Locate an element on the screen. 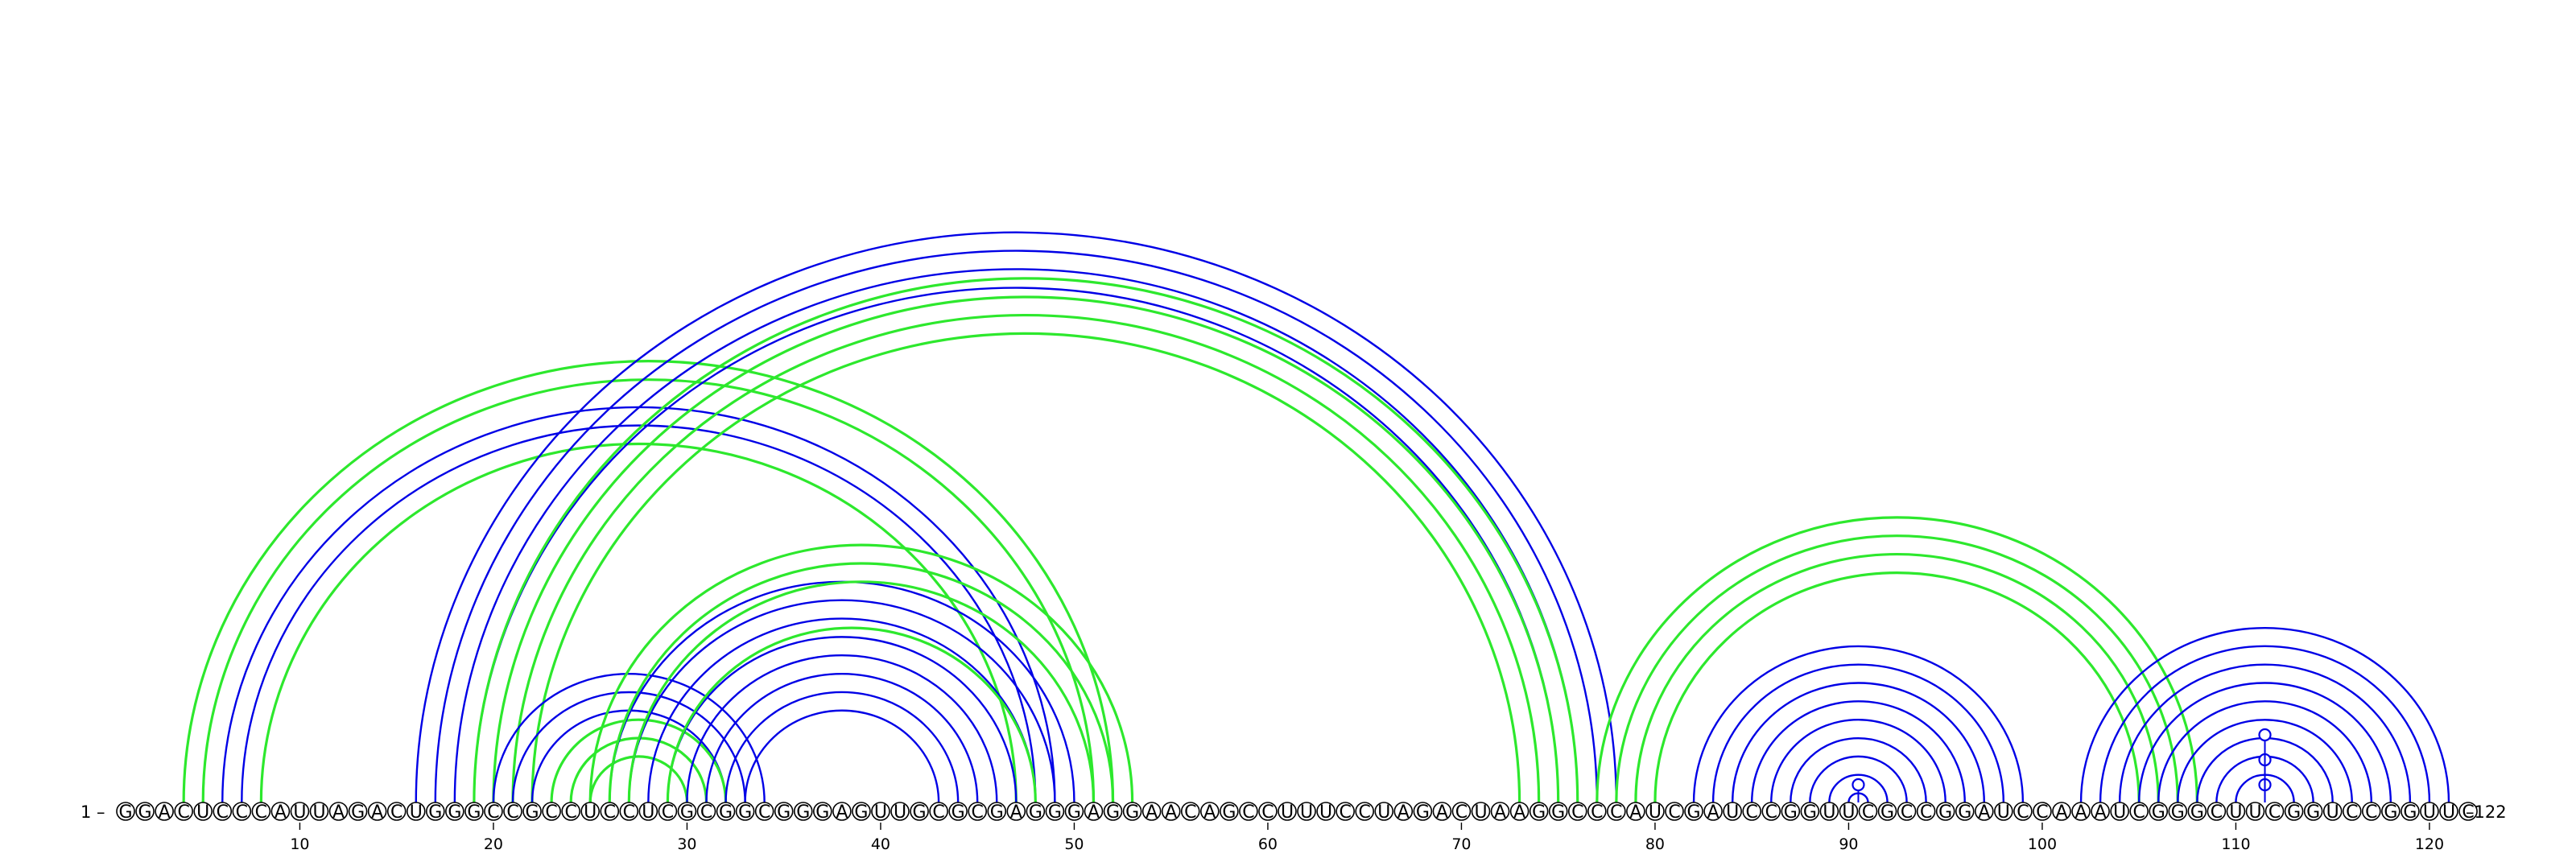 The image size is (2576, 858). nucleotide-66: U is located at coordinates (1384, 813).